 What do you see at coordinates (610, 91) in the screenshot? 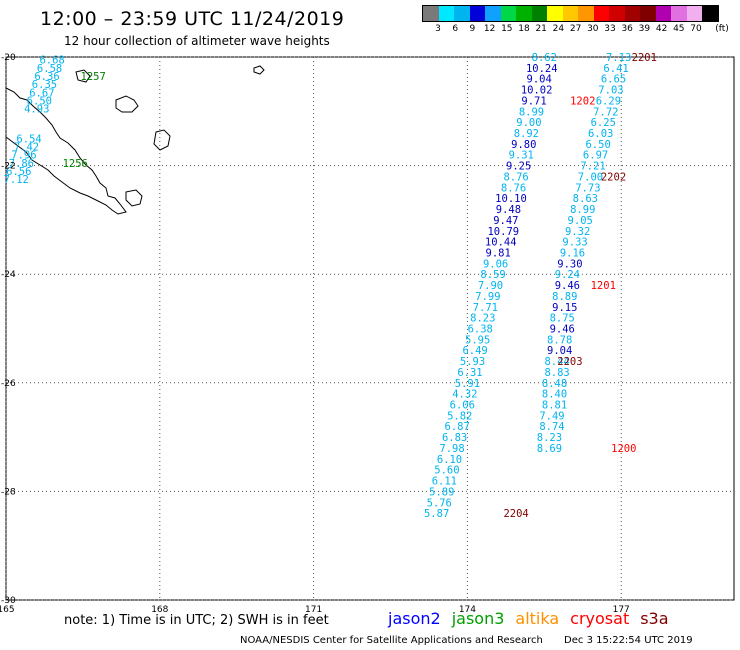
I see `wave-height-value: 7.03` at bounding box center [610, 91].